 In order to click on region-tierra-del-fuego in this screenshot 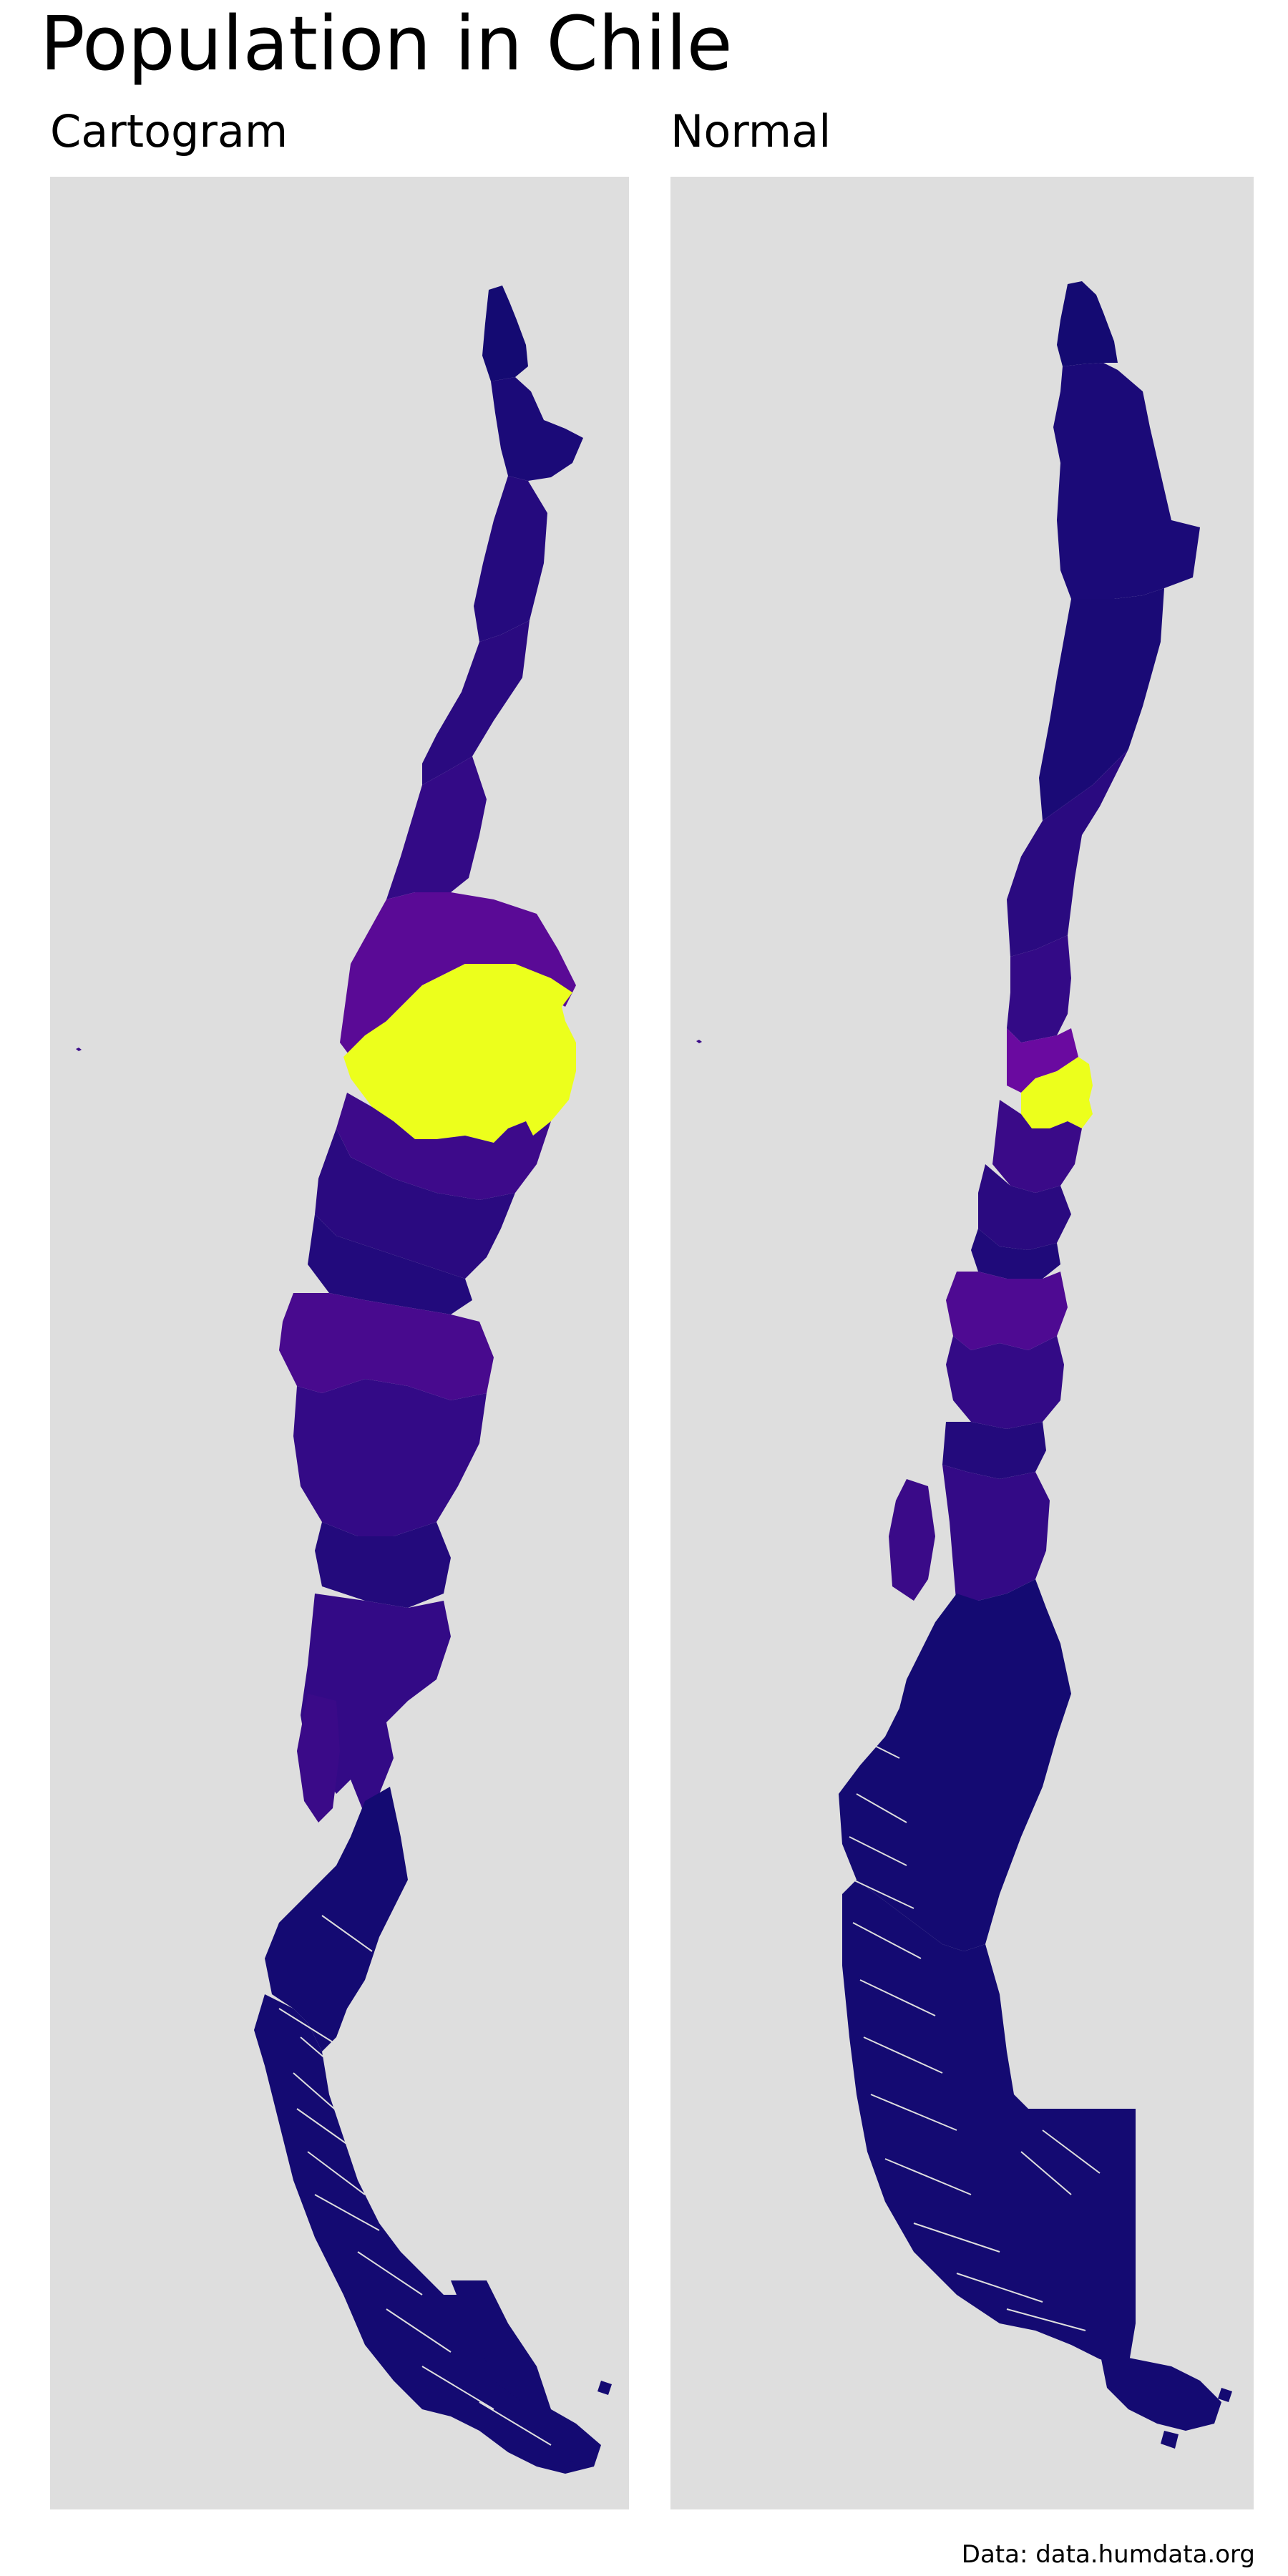, I will do `click(1160, 2391)`.